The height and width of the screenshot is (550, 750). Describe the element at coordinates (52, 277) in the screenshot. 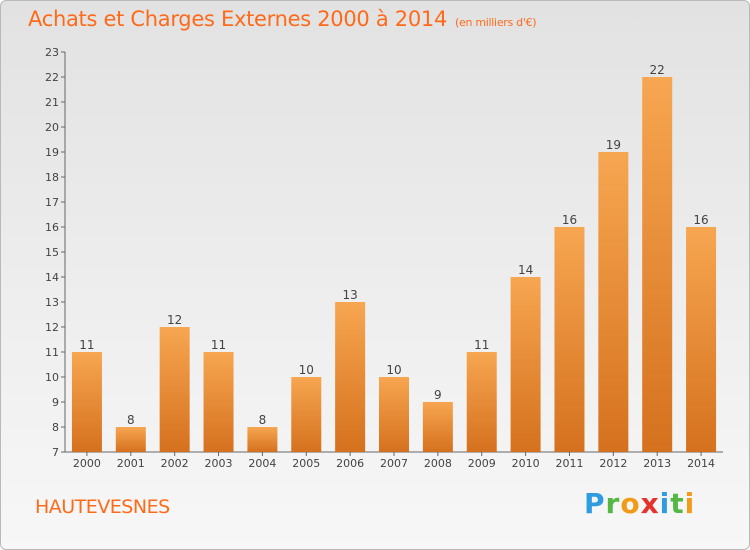

I see `y-tick-label: 14` at that location.